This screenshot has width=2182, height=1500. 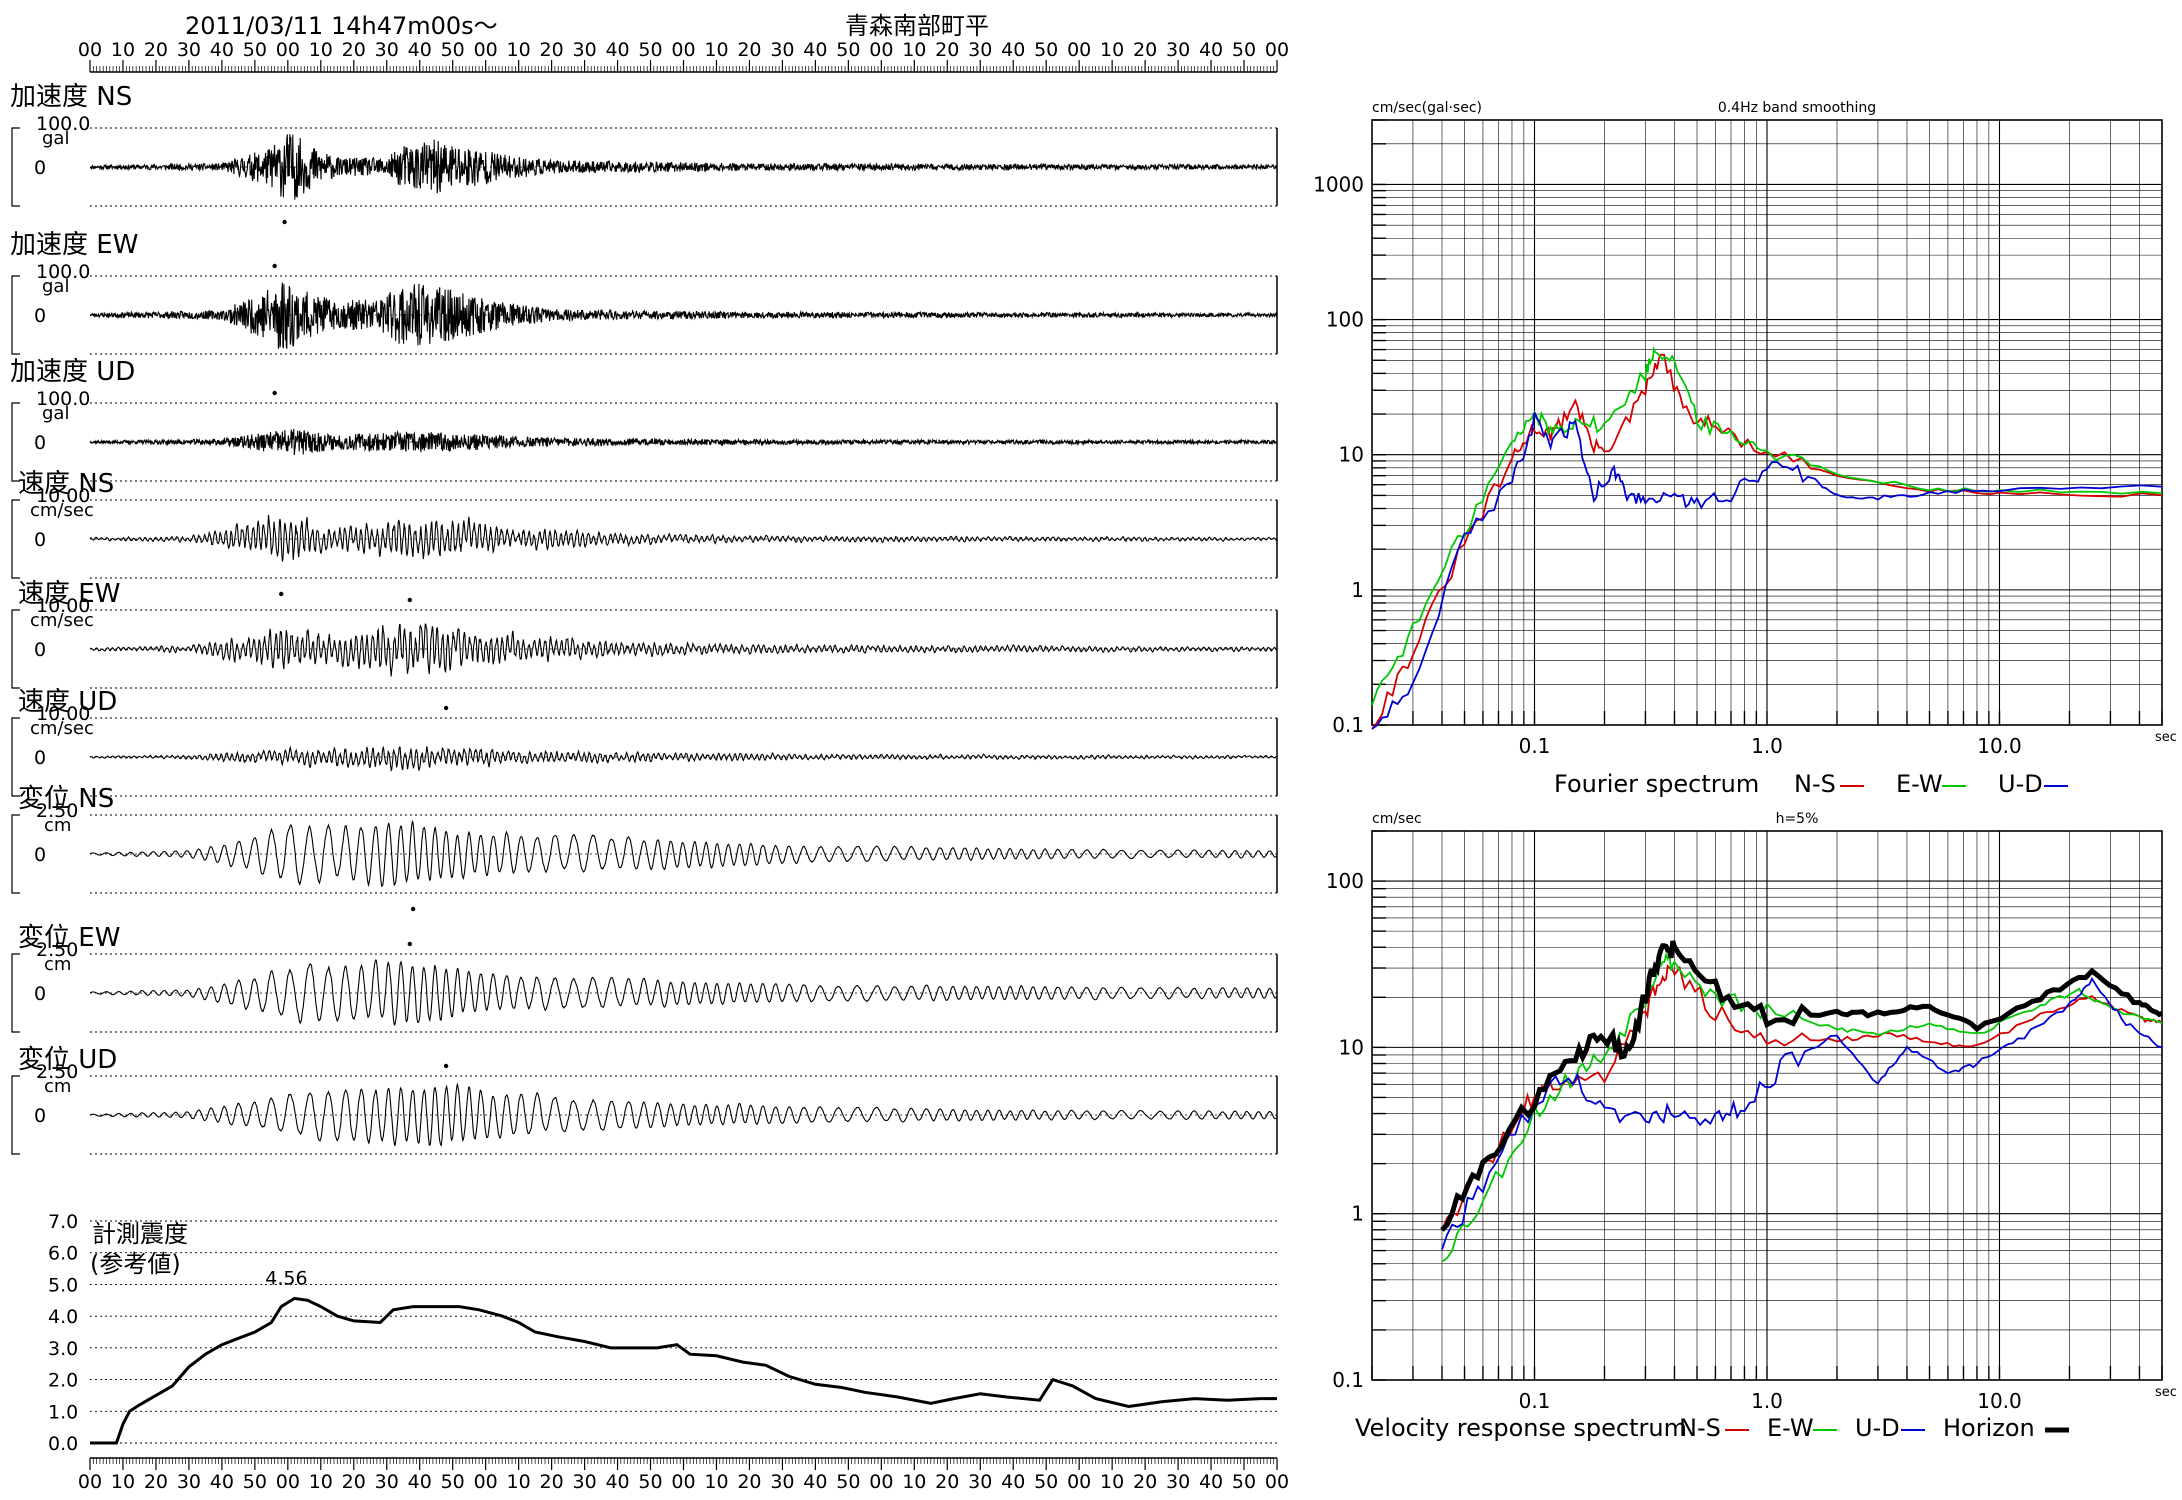 What do you see at coordinates (57, 950) in the screenshot?
I see `scale-label: 2.50` at bounding box center [57, 950].